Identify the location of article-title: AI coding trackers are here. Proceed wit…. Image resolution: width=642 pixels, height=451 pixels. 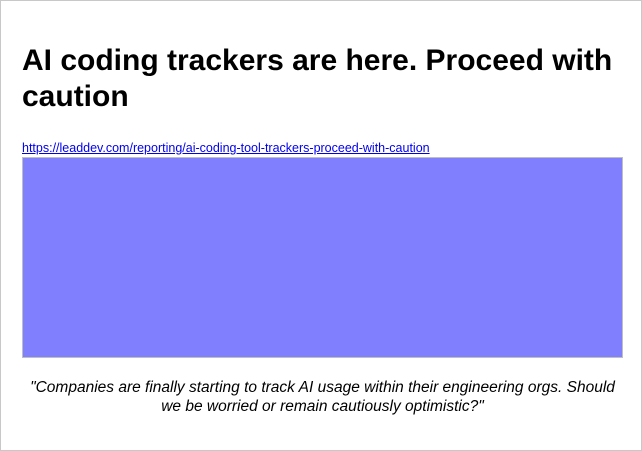
(317, 78).